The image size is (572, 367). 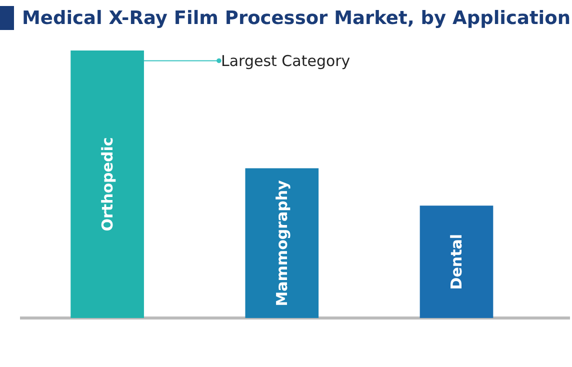 What do you see at coordinates (281, 243) in the screenshot?
I see `x-tick-label: Mammography` at bounding box center [281, 243].